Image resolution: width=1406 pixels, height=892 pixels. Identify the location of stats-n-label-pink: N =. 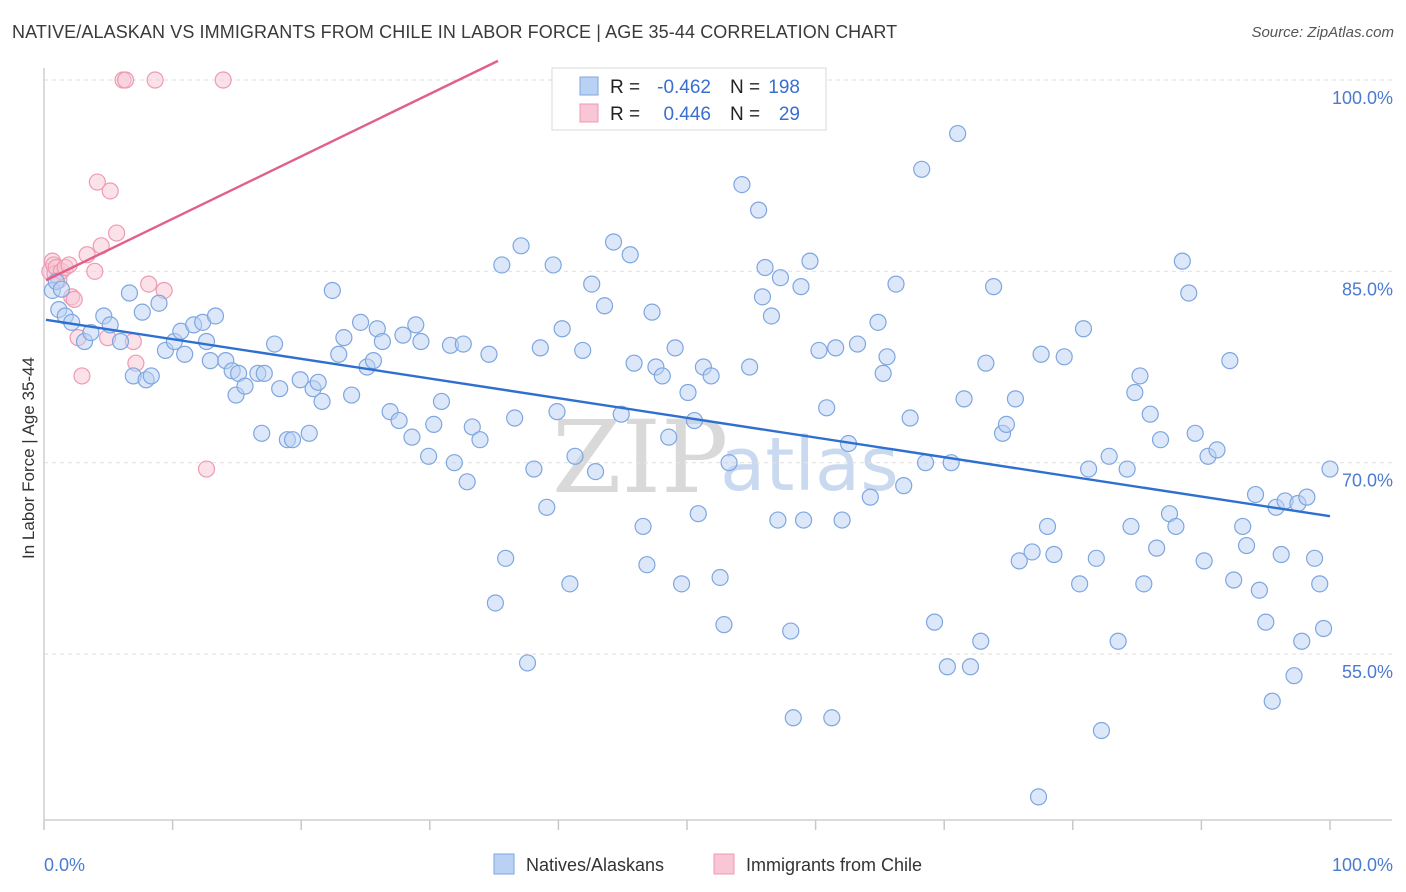
(745, 114).